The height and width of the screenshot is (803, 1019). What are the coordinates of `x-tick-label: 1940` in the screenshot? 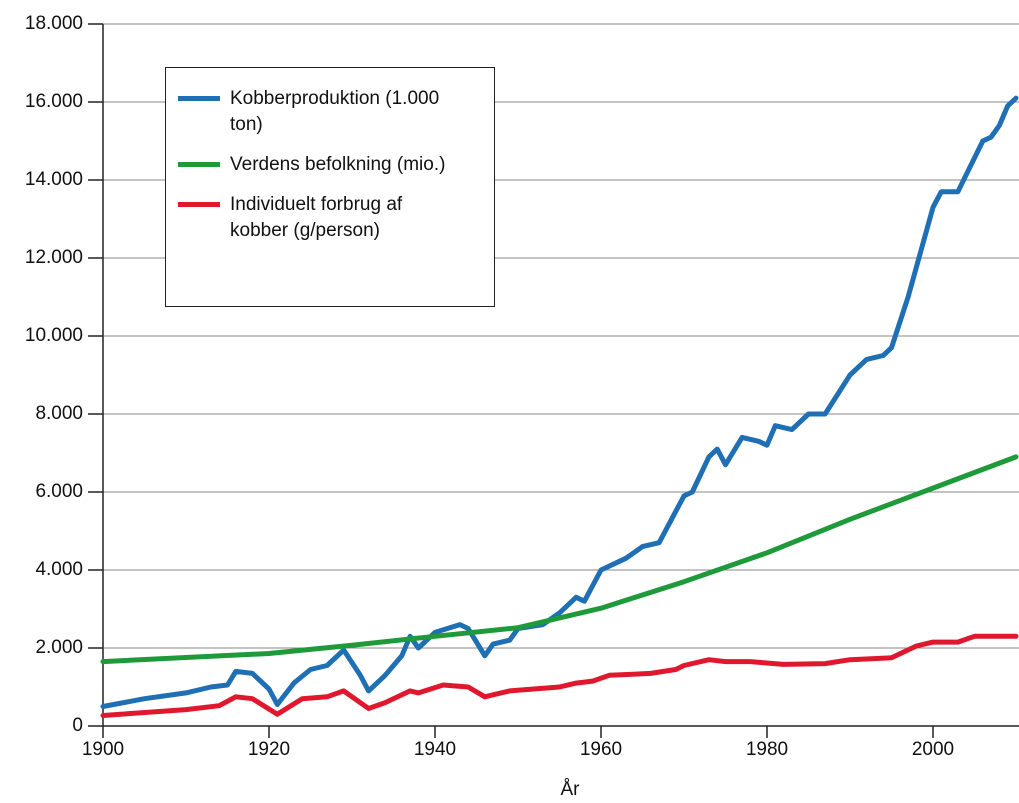 It's located at (435, 749).